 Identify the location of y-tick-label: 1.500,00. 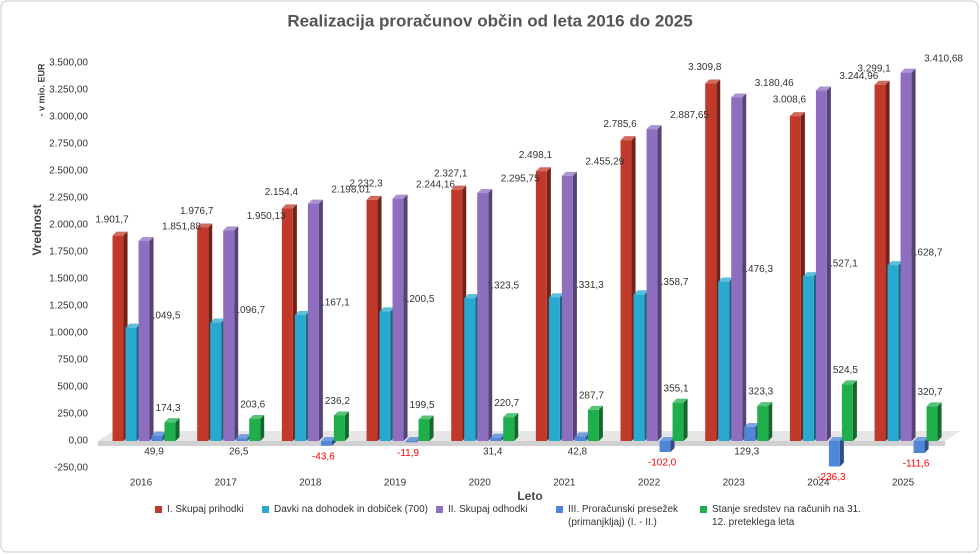
(68, 279).